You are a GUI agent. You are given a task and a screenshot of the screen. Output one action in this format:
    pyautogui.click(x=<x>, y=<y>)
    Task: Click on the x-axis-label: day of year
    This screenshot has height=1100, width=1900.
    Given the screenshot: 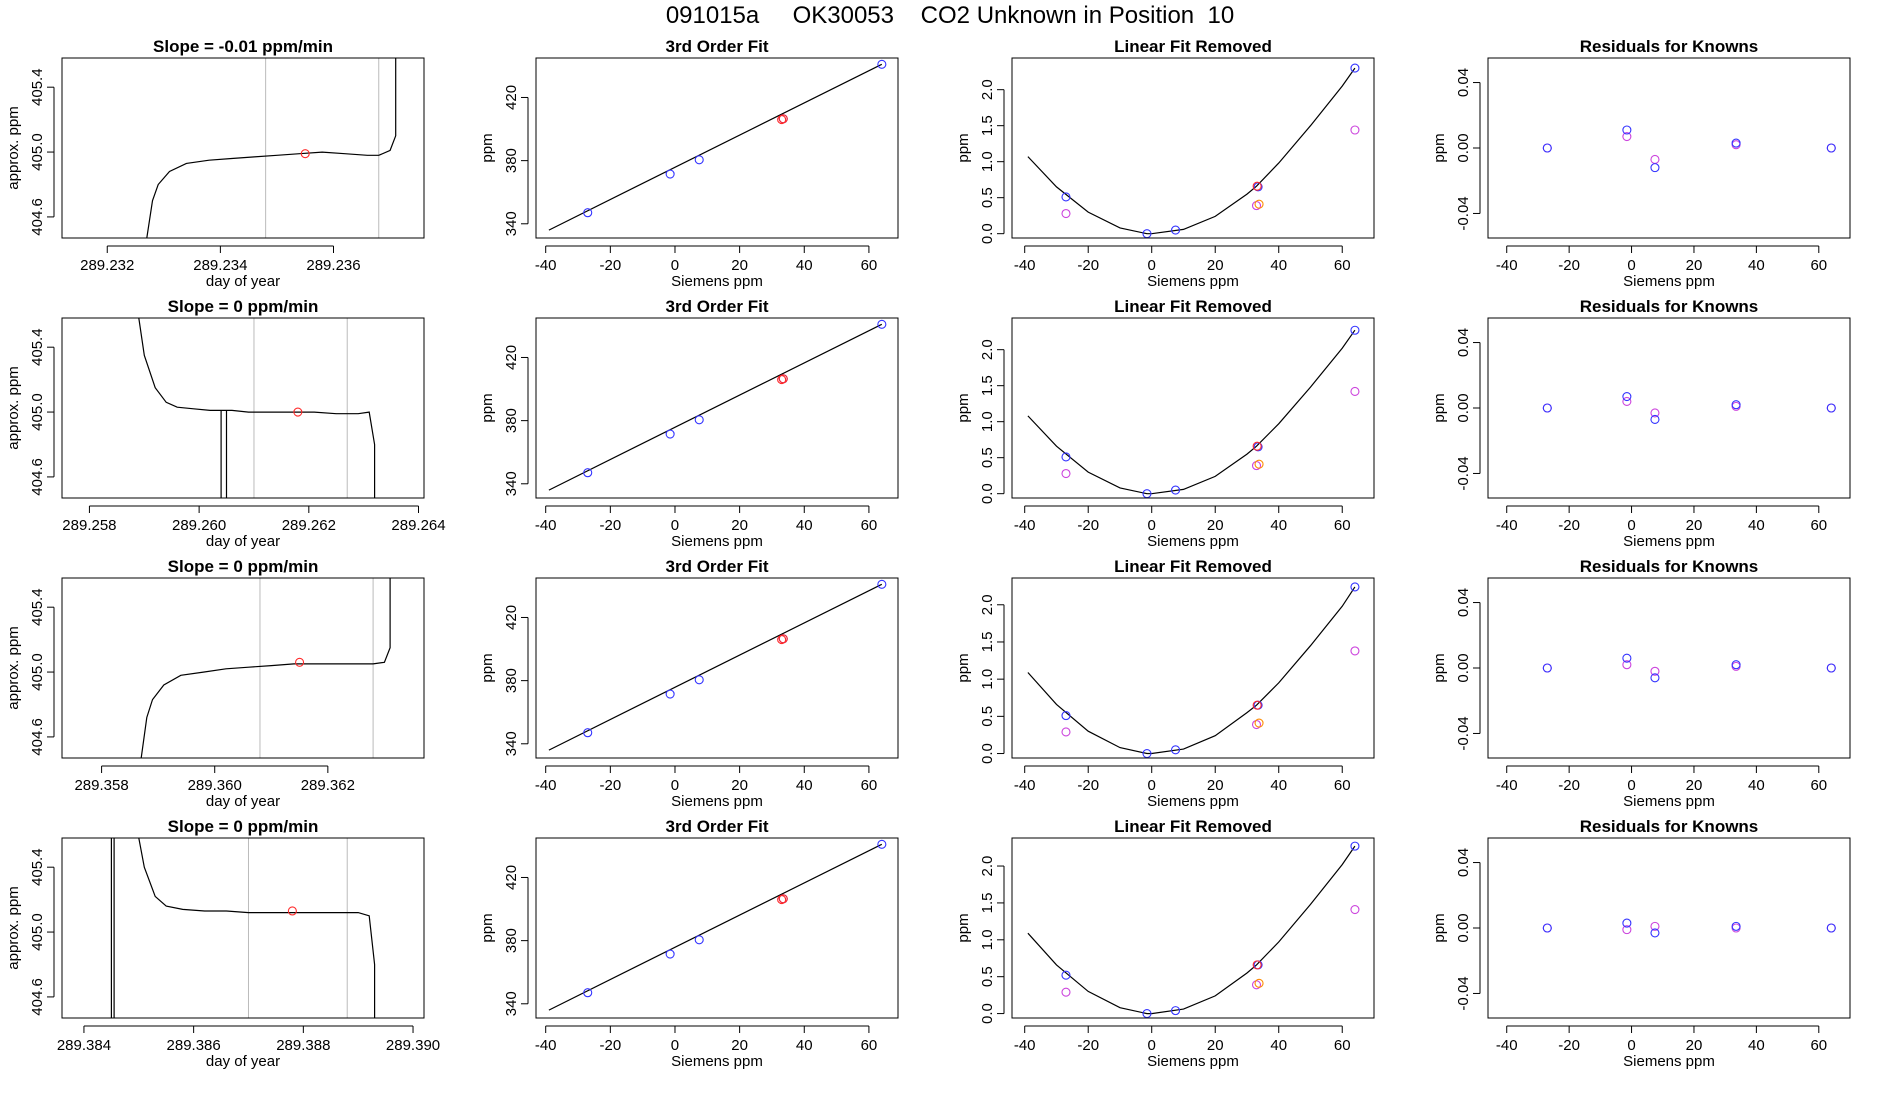 What is the action you would take?
    pyautogui.click(x=243, y=541)
    